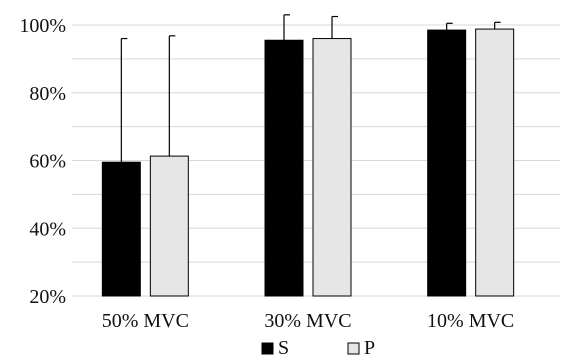  I want to click on legend-label-p: P, so click(369, 347).